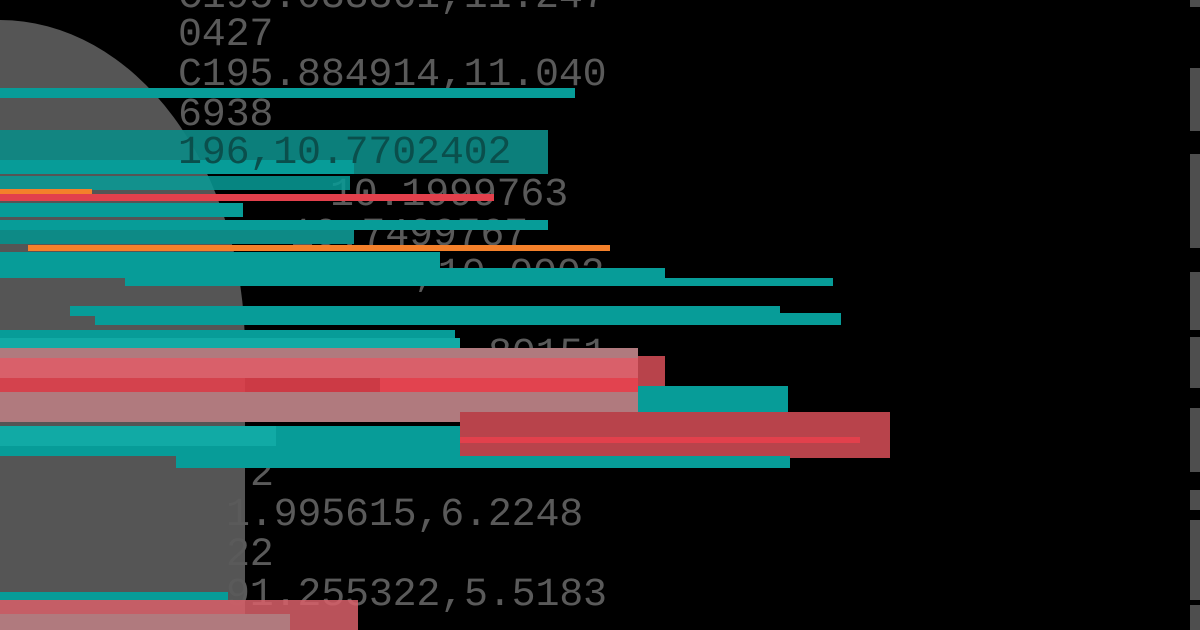 The height and width of the screenshot is (630, 1200). I want to click on text-line: 196,10.7702402, so click(345, 153).